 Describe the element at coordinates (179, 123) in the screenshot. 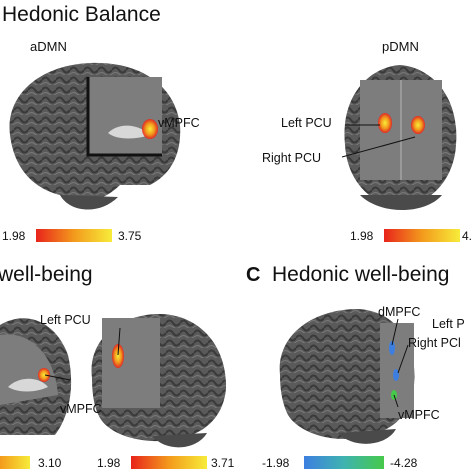

I see `label-vmpfc-top: vMPFC` at that location.